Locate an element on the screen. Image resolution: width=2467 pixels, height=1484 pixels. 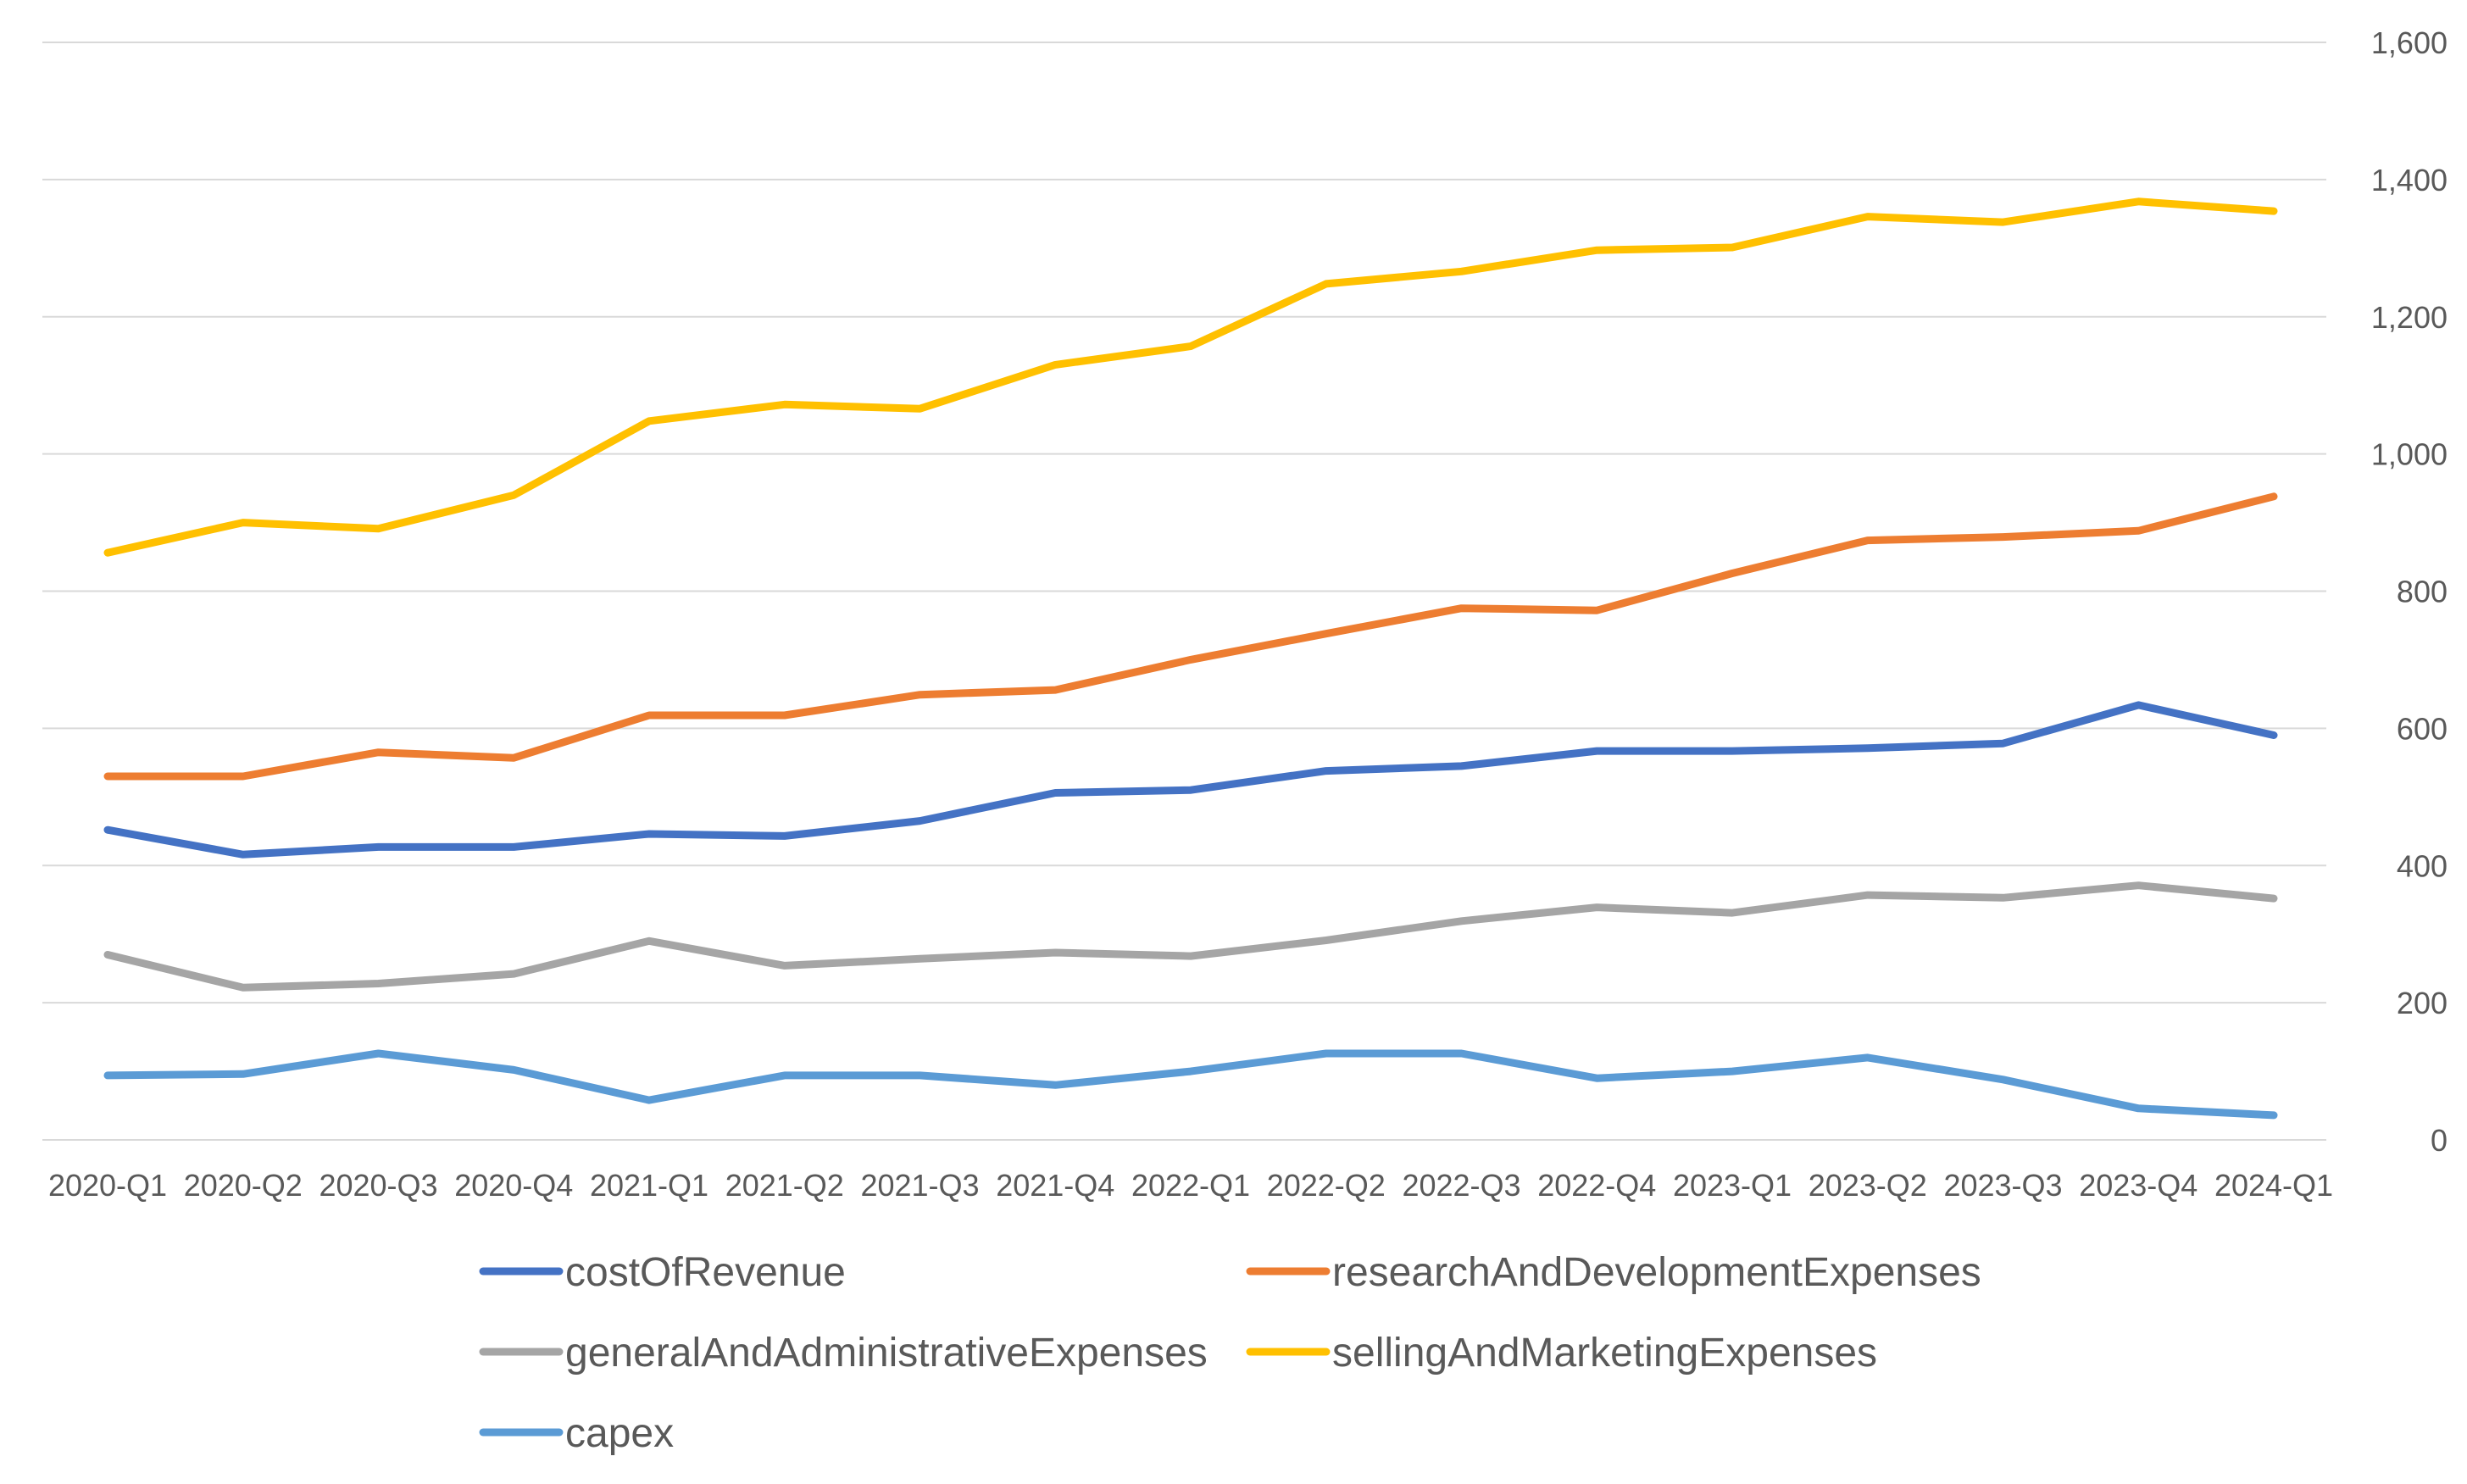
x-tick-label: 2021-Q1 is located at coordinates (649, 1186).